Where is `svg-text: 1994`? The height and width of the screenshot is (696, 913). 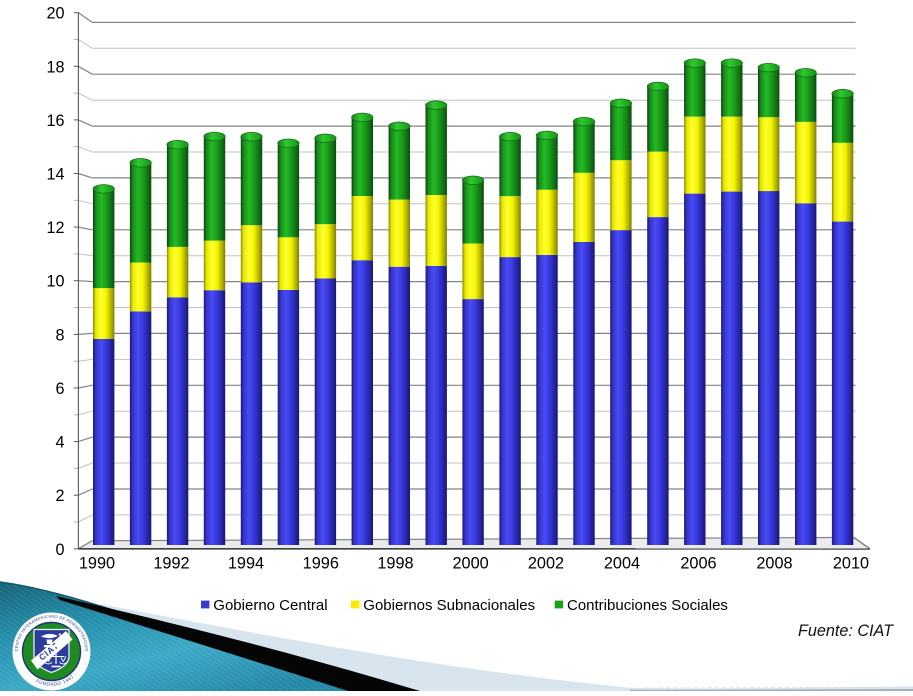 svg-text: 1994 is located at coordinates (246, 564).